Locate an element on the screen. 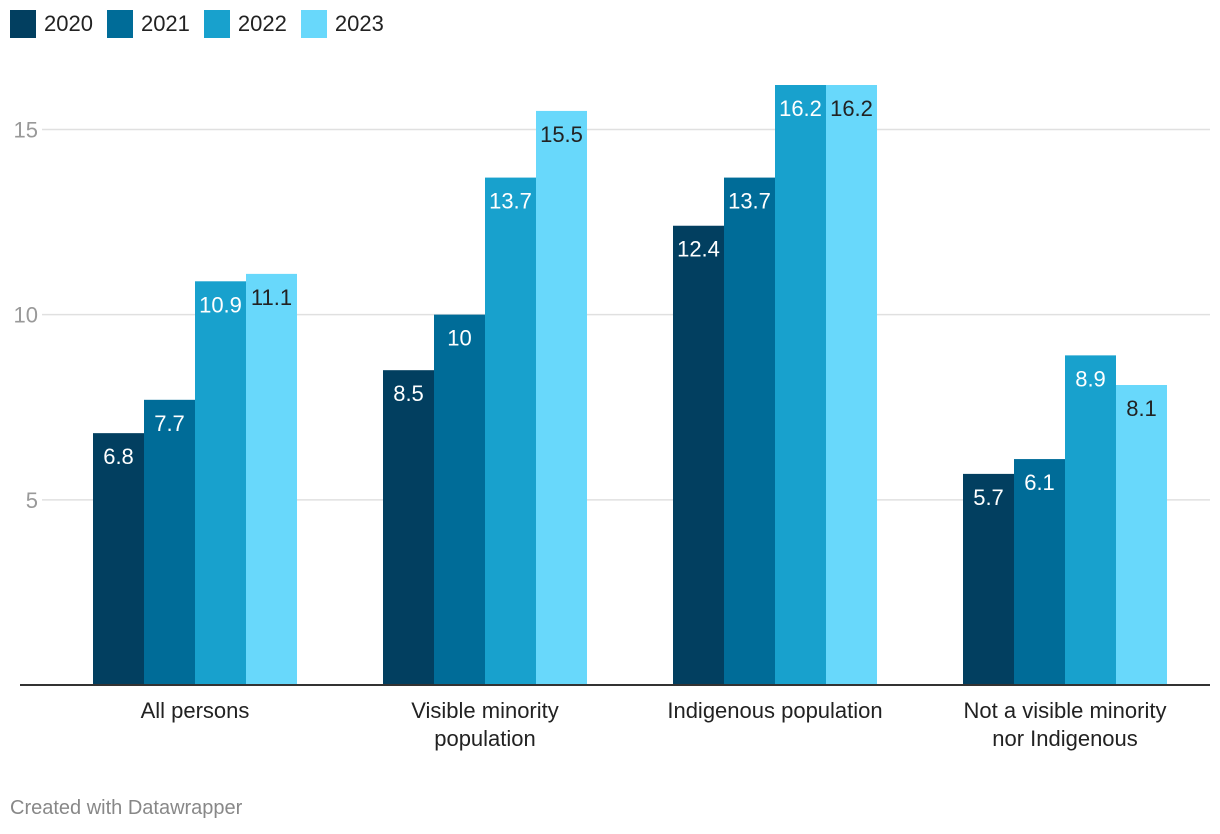 The image size is (1220, 834). legend-label: 2020 is located at coordinates (68, 23).